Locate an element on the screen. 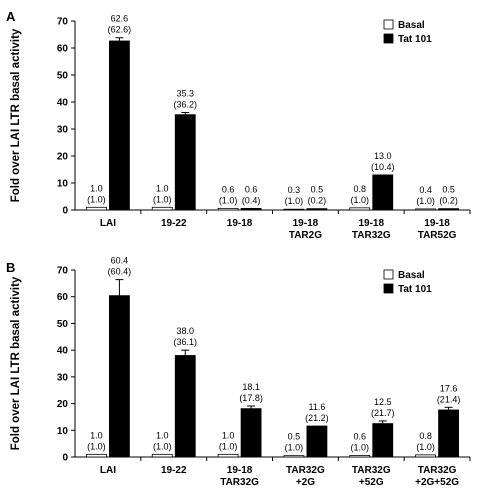 This screenshot has width=492, height=495. data-label-value: 38.0 is located at coordinates (185, 331).